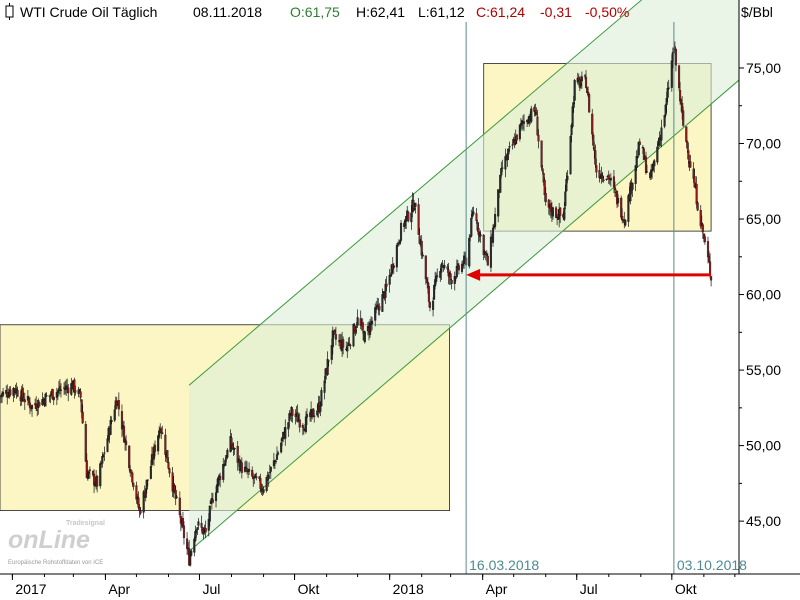 The image size is (800, 600). Describe the element at coordinates (211, 589) in the screenshot. I see `x-tick-label-2: Jul` at that location.